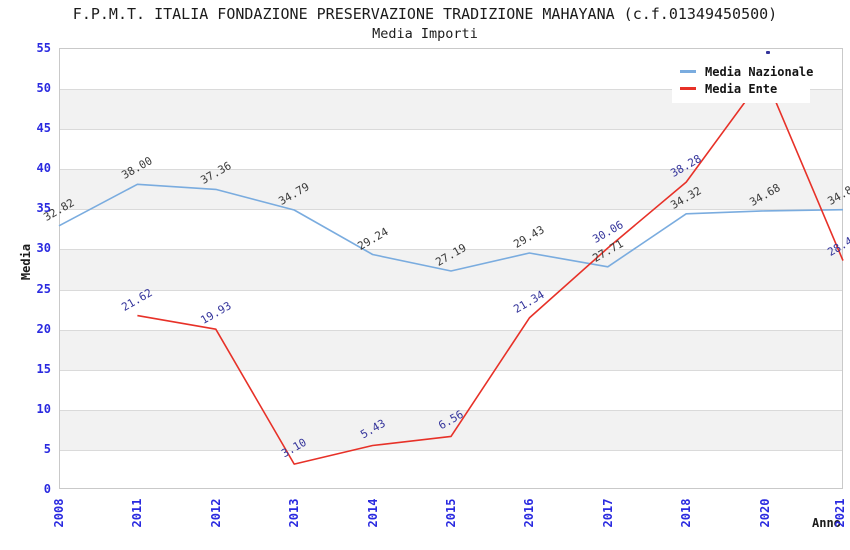 Image resolution: width=850 pixels, height=550 pixels. What do you see at coordinates (741, 88) in the screenshot?
I see `legend-label-media-ente: Media Ente` at bounding box center [741, 88].